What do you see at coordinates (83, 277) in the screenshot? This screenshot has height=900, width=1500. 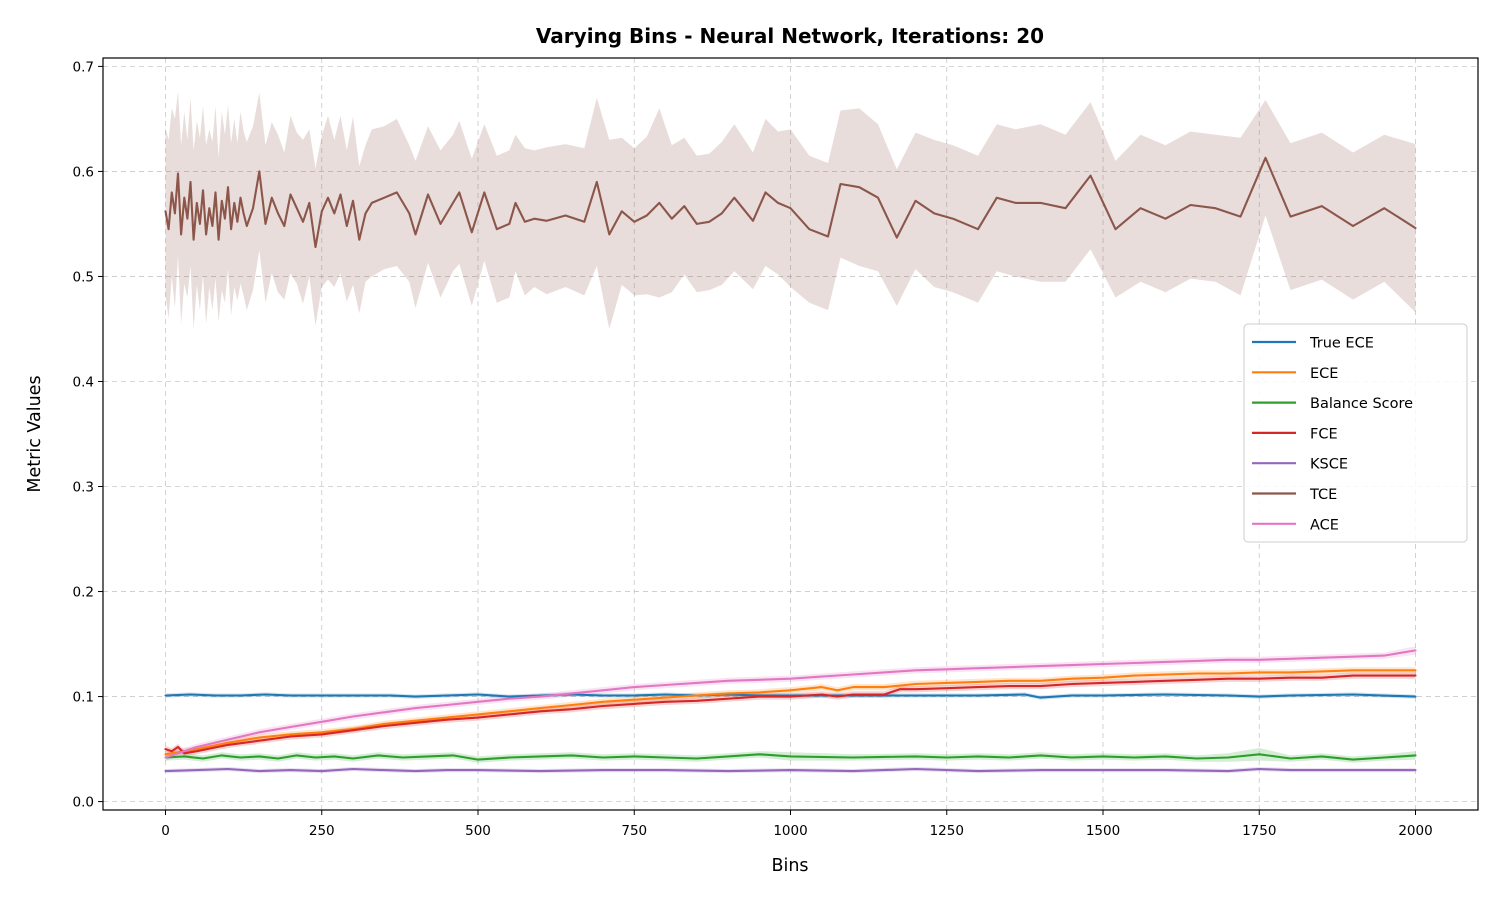 I see `y-tick-label: 0.5` at bounding box center [83, 277].